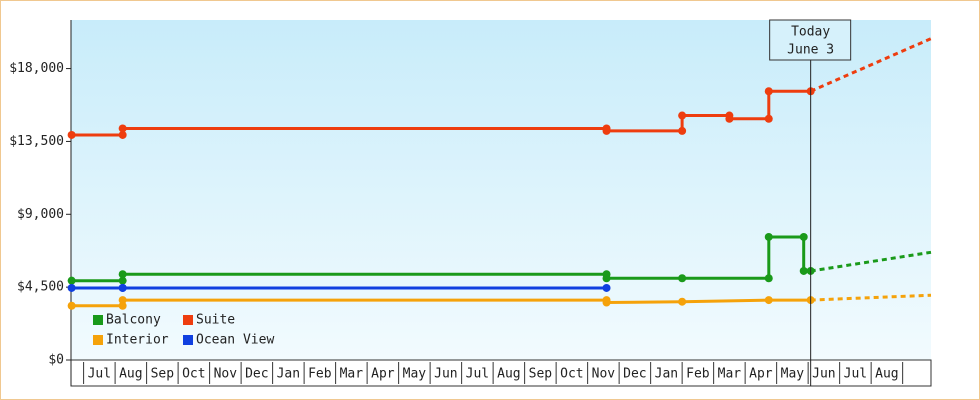 The image size is (980, 400). What do you see at coordinates (40, 214) in the screenshot?
I see `y-tick-label: $9,000` at bounding box center [40, 214].